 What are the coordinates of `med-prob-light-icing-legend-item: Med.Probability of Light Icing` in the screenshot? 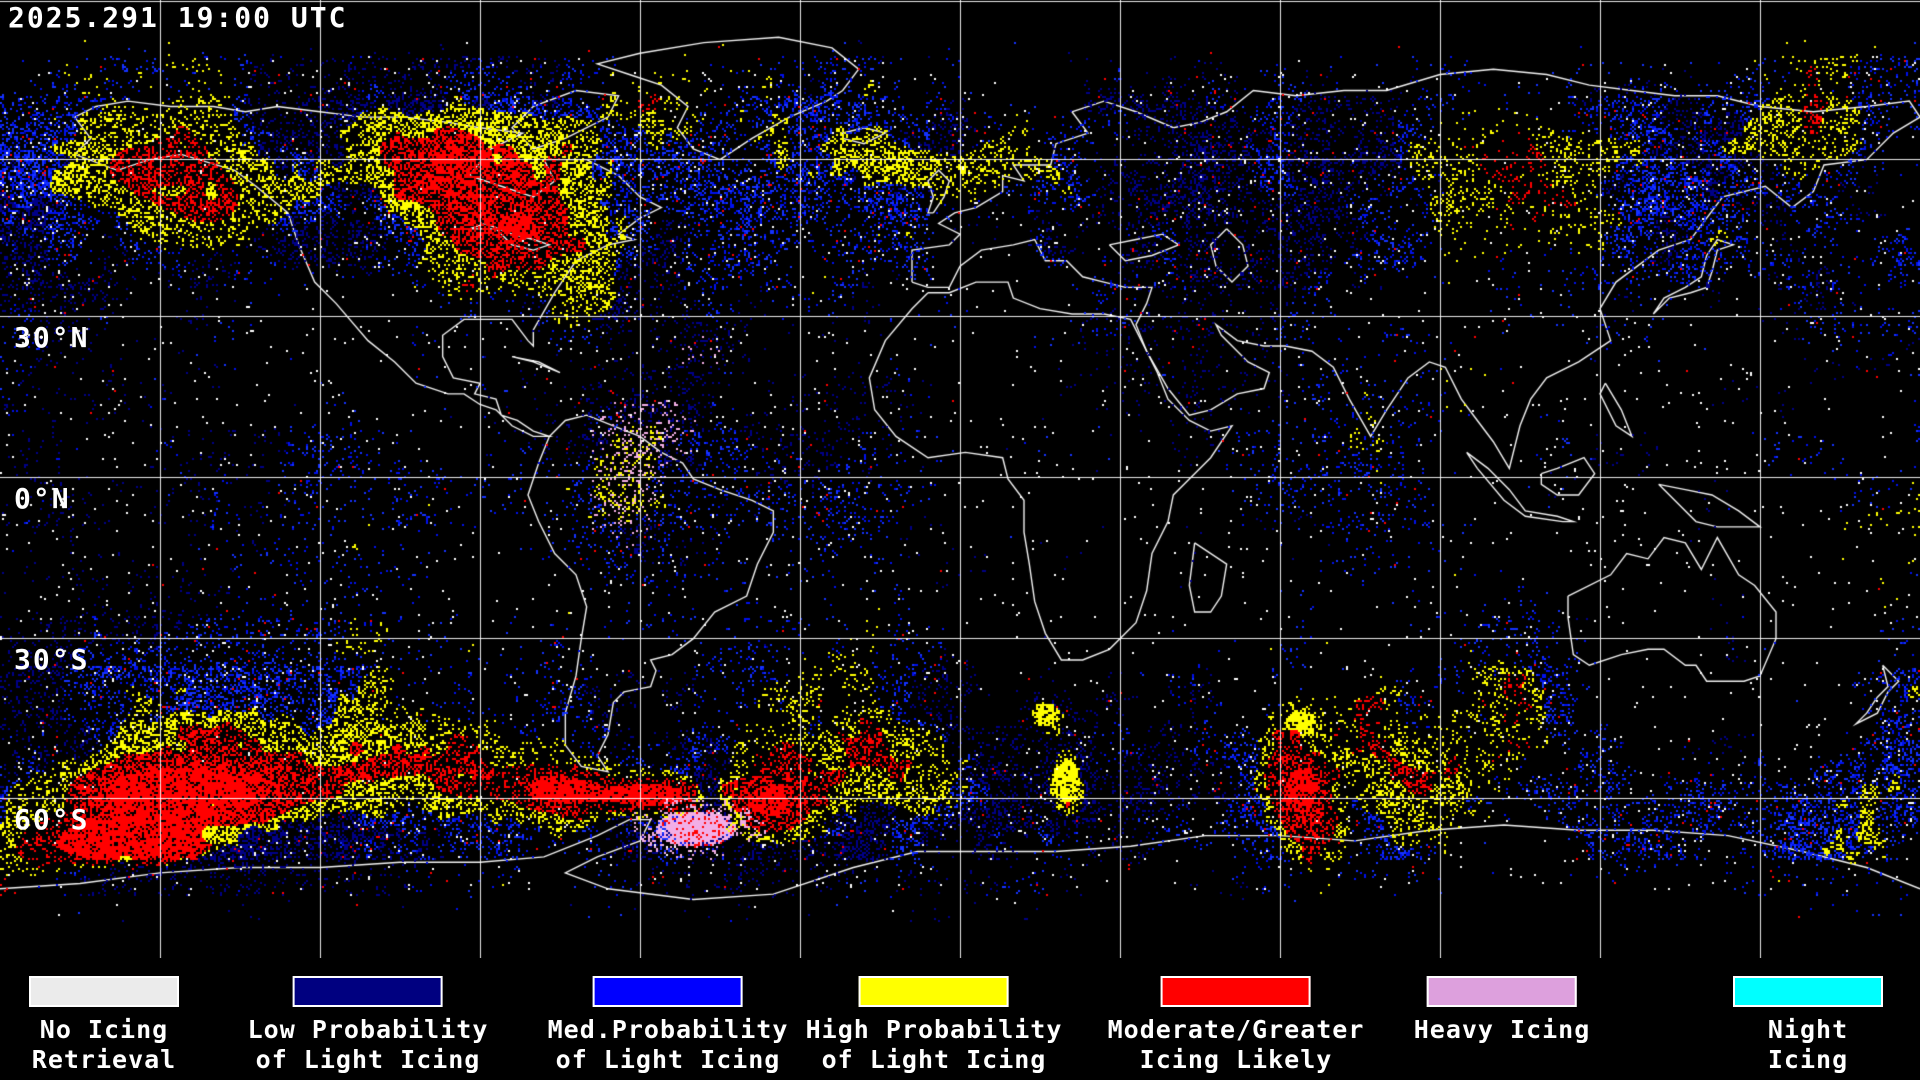 It's located at (668, 1025).